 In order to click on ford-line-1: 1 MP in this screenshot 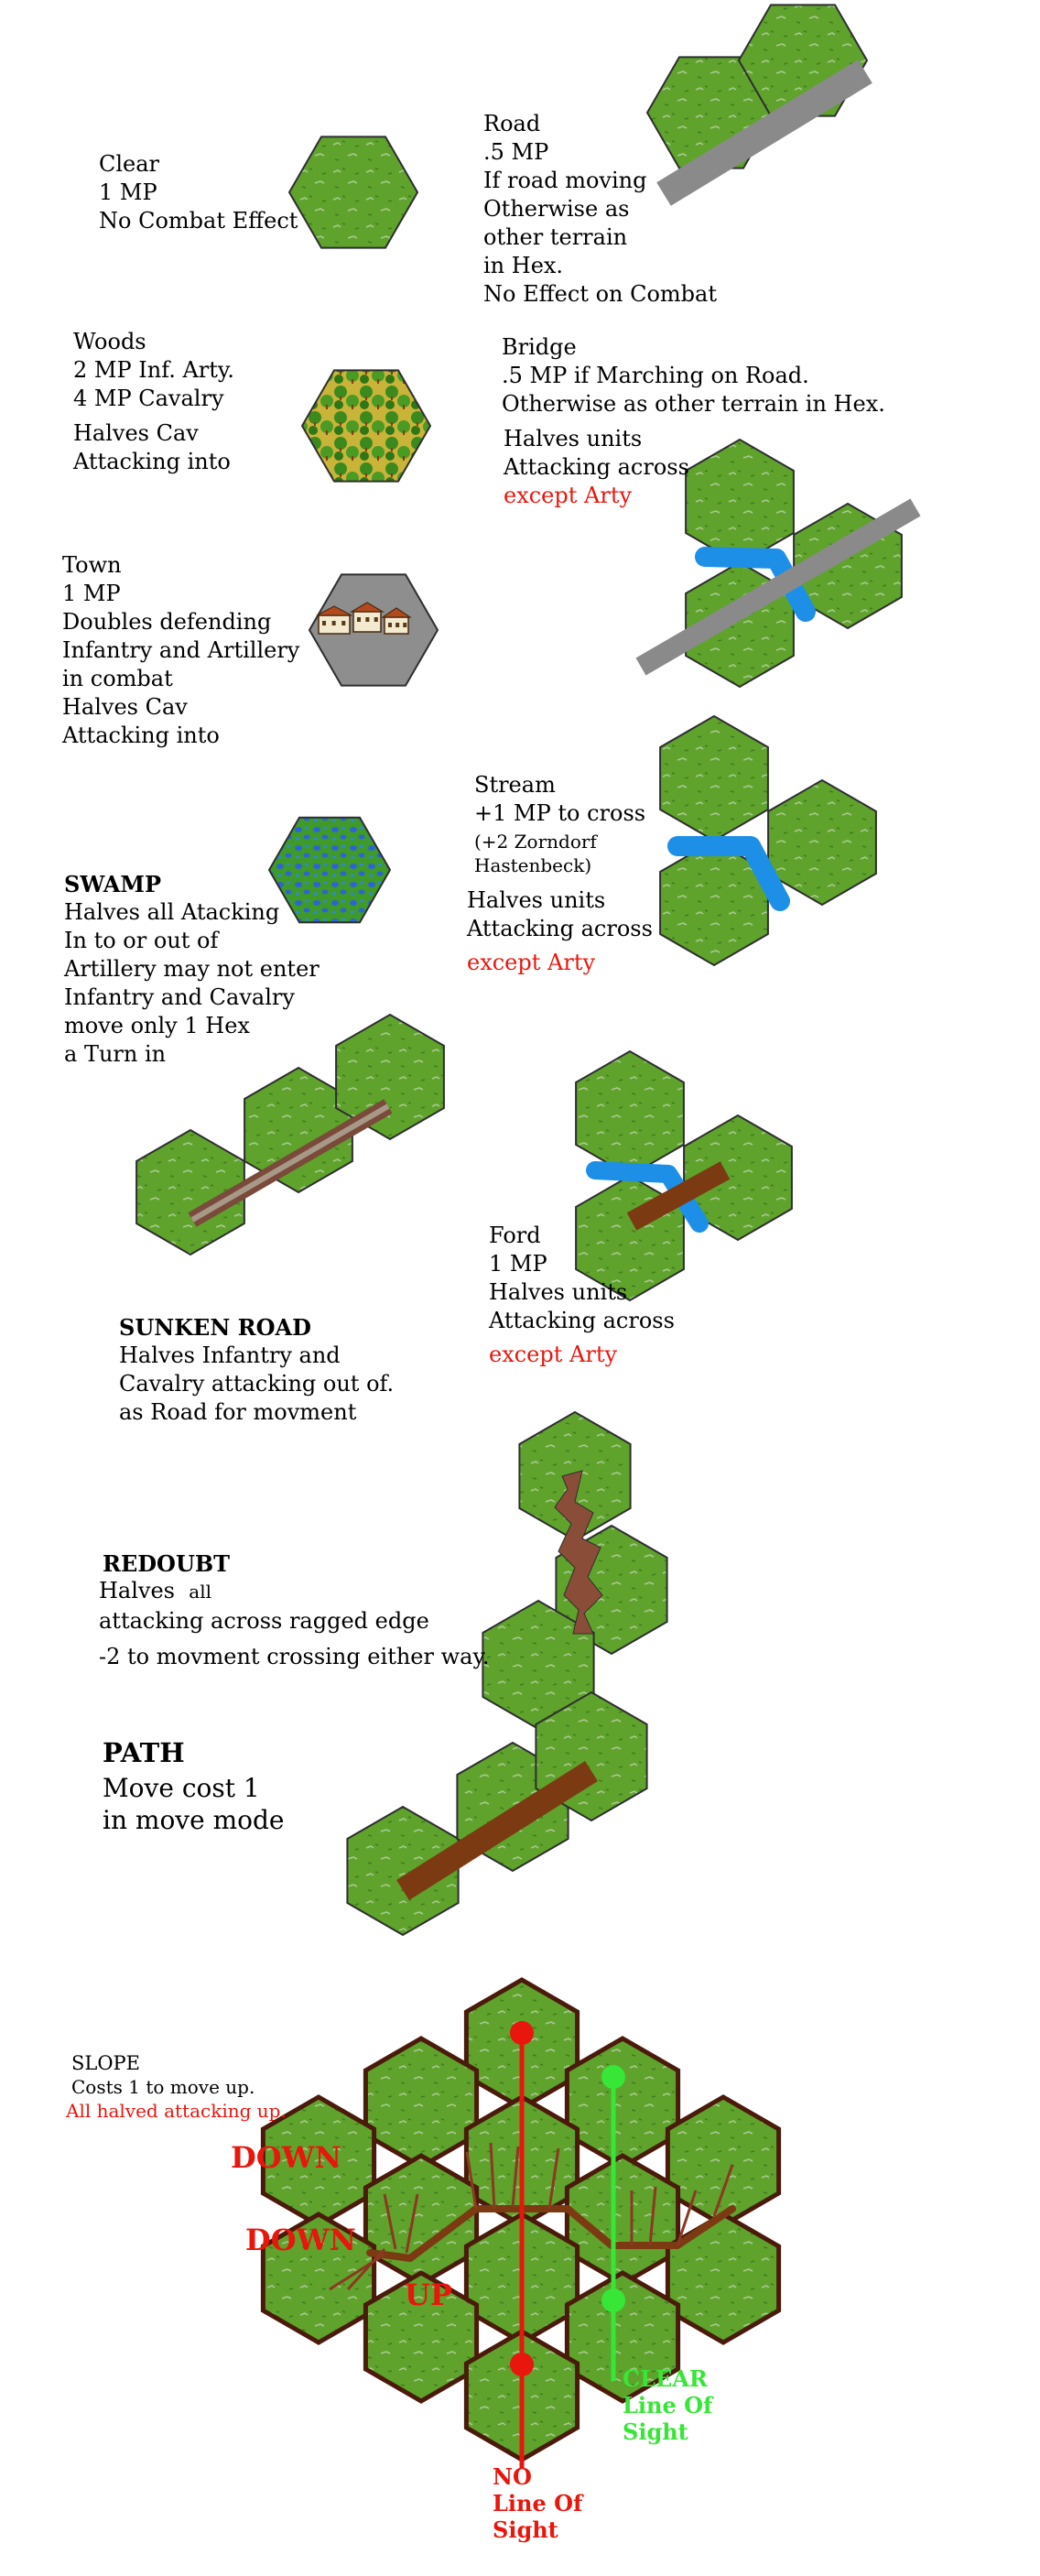, I will do `click(518, 1264)`.